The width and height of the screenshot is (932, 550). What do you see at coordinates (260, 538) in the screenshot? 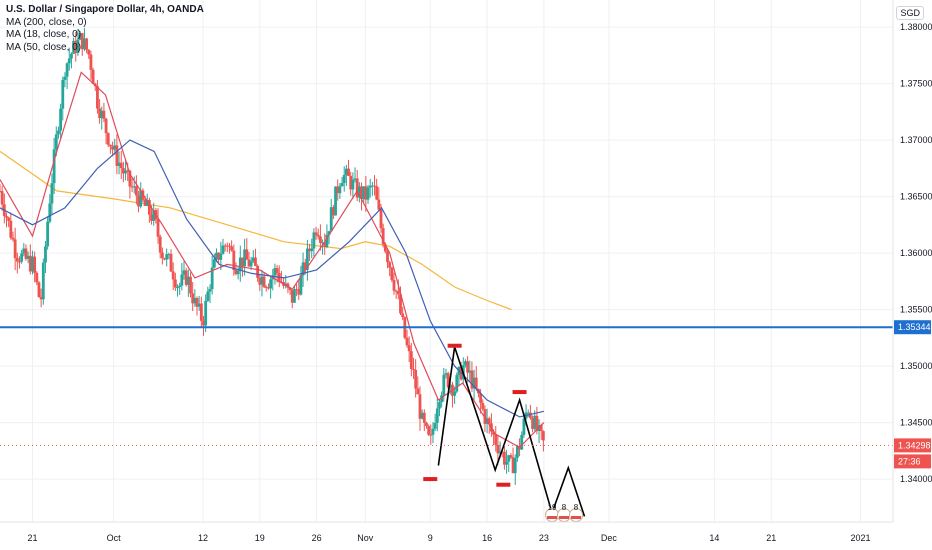
I see `time-tick-label: 19` at bounding box center [260, 538].